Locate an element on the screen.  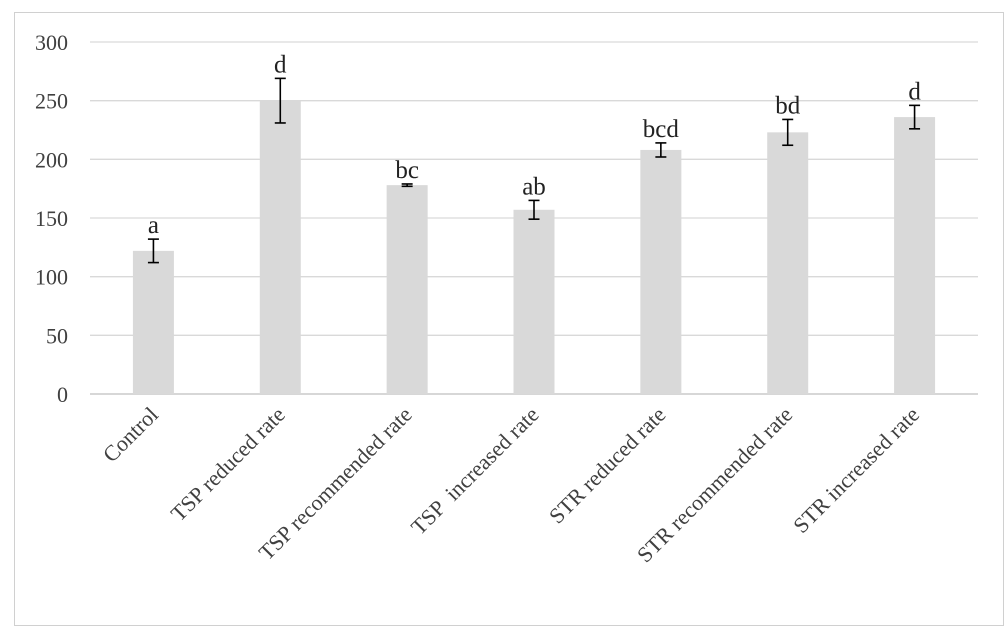
significance-label: bcd is located at coordinates (661, 129).